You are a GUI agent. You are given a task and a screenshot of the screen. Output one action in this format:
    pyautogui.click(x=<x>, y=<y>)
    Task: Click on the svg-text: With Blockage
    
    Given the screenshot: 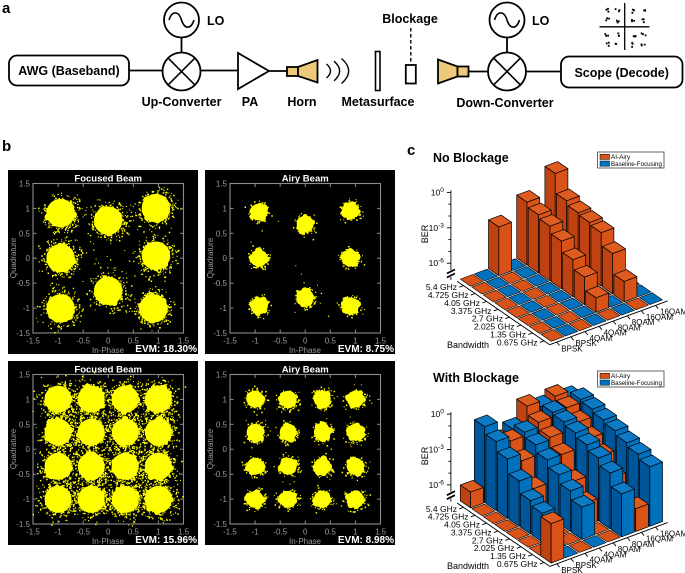 What is the action you would take?
    pyautogui.click(x=476, y=378)
    